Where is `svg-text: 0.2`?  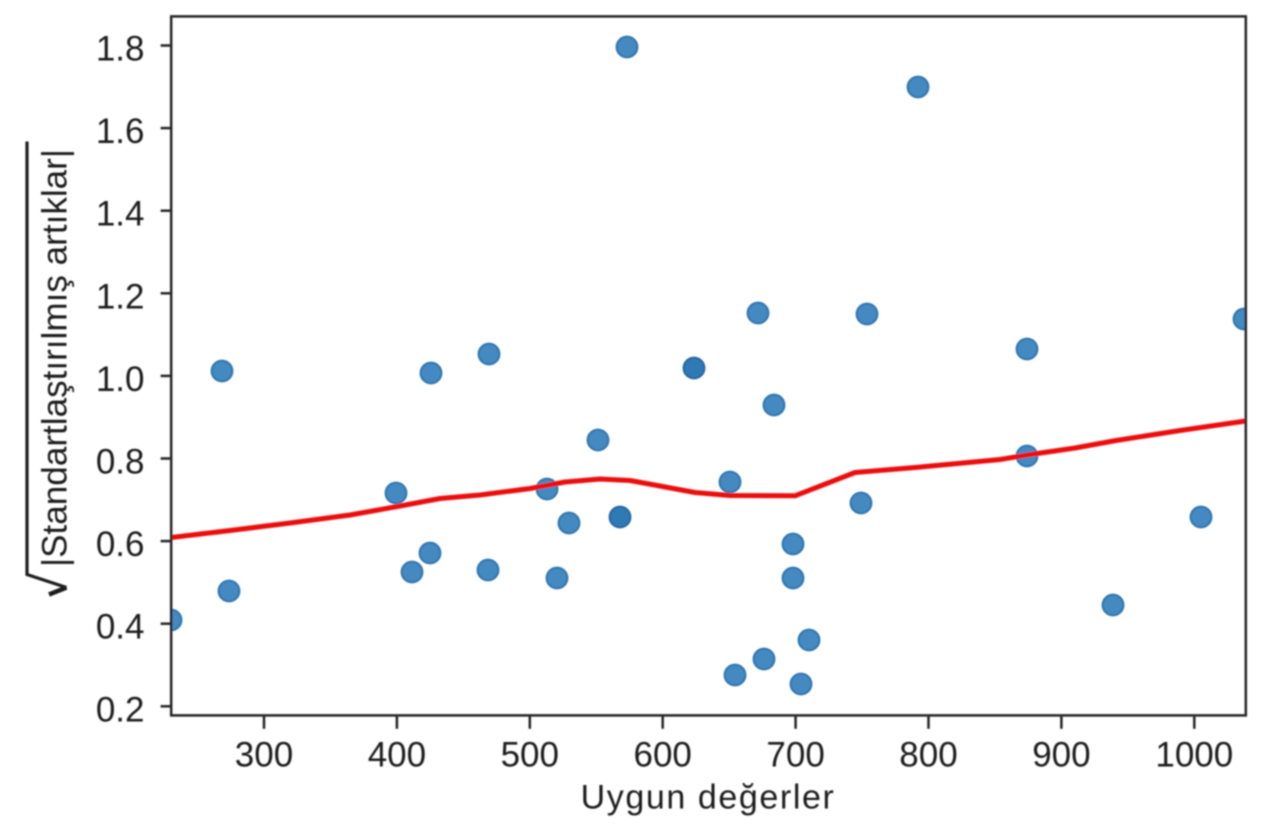
svg-text: 0.2 is located at coordinates (120, 709).